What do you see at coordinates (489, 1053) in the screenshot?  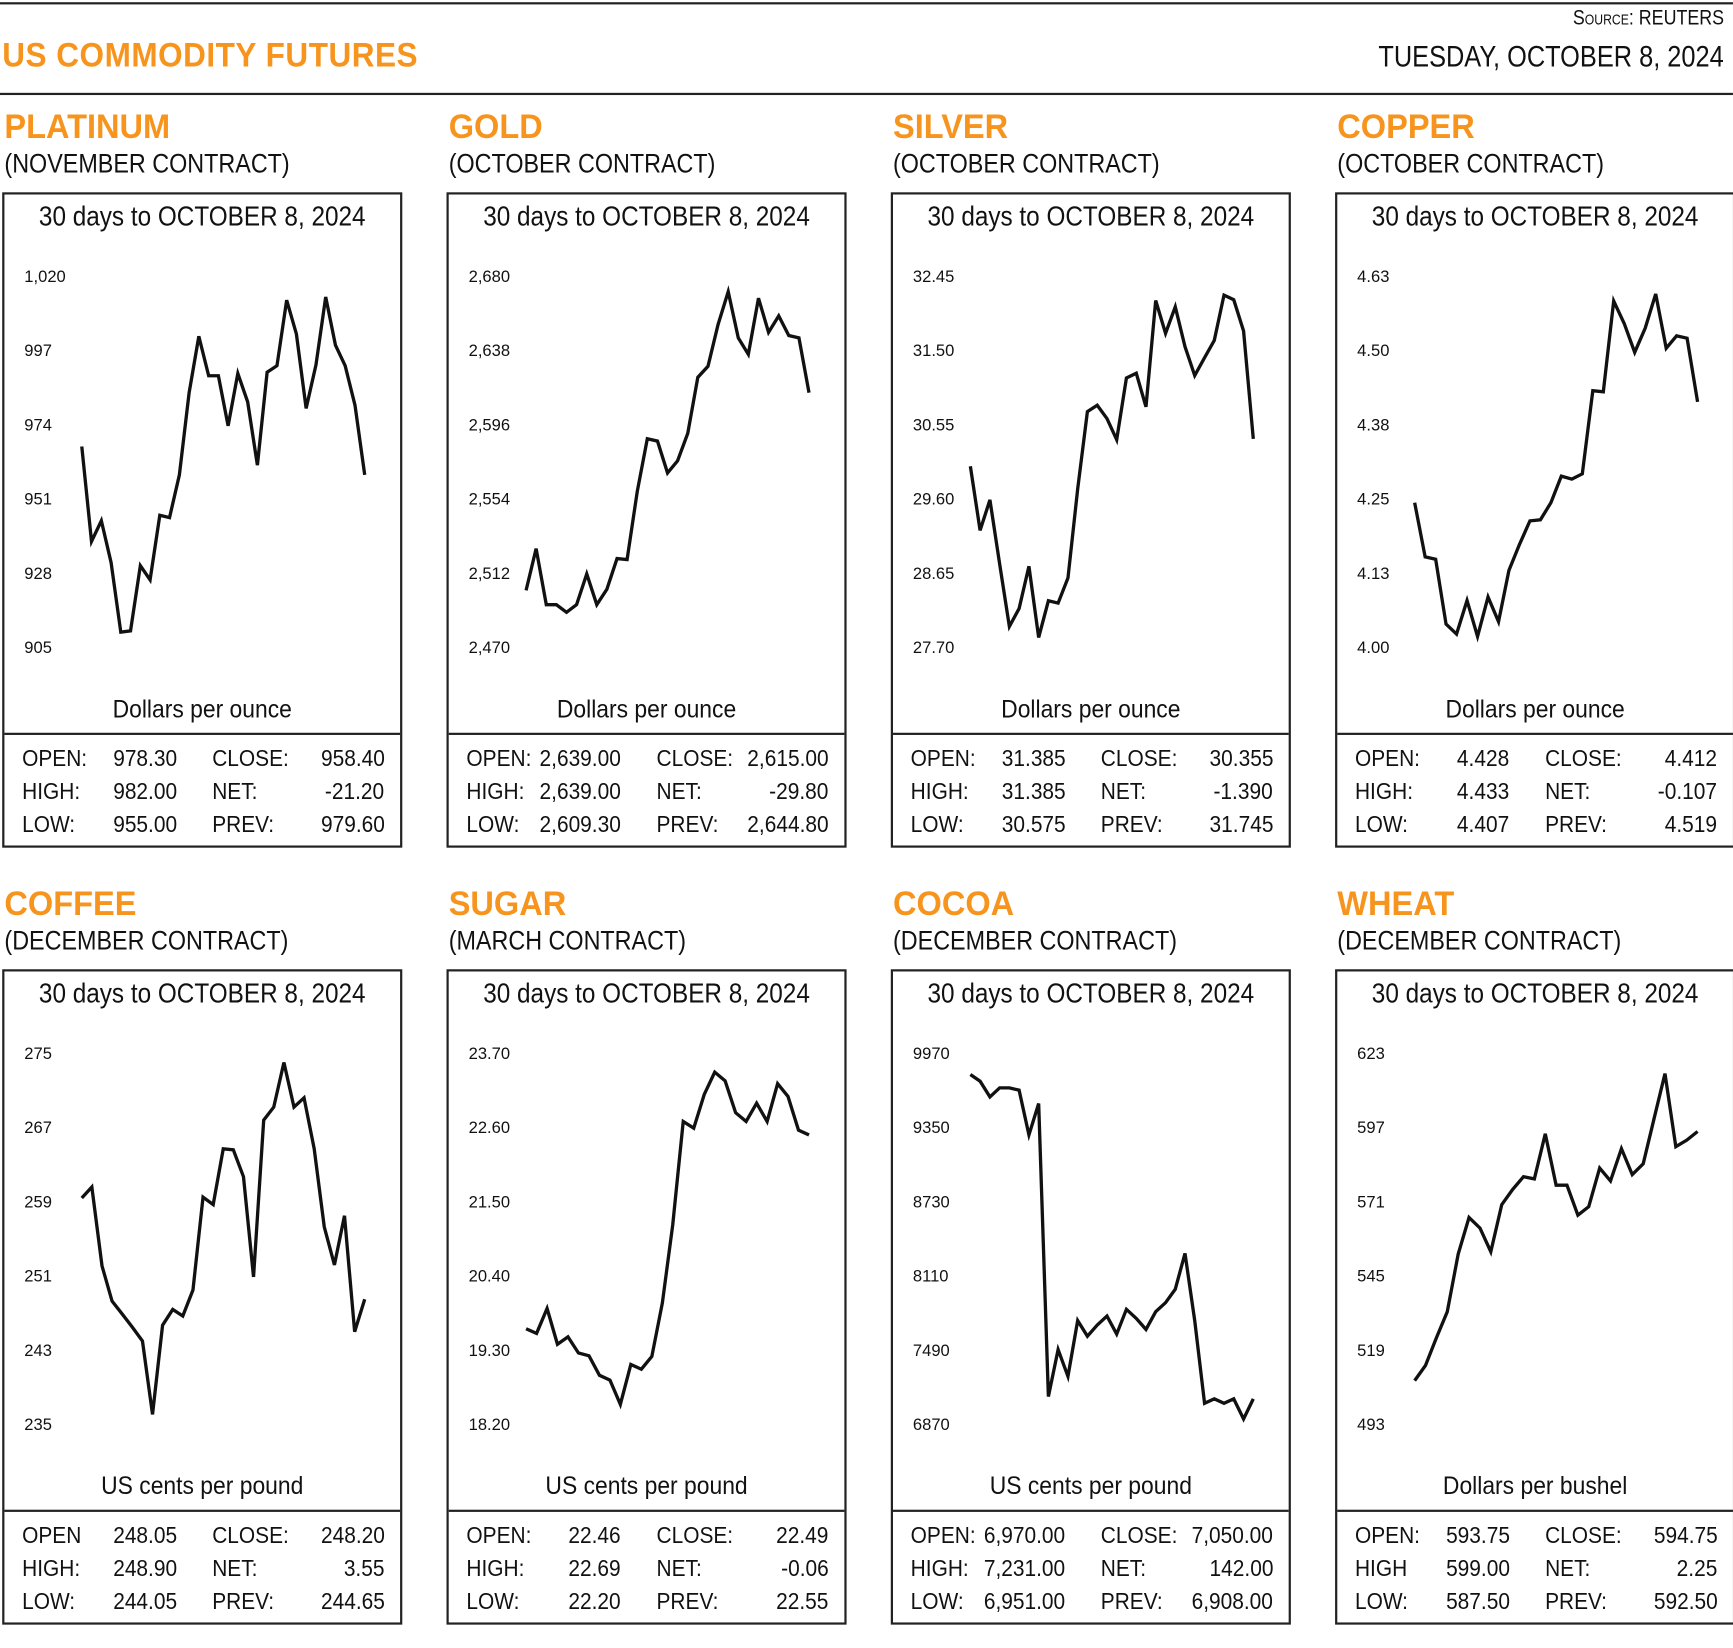 I see `y-tick-label: 23.70` at bounding box center [489, 1053].